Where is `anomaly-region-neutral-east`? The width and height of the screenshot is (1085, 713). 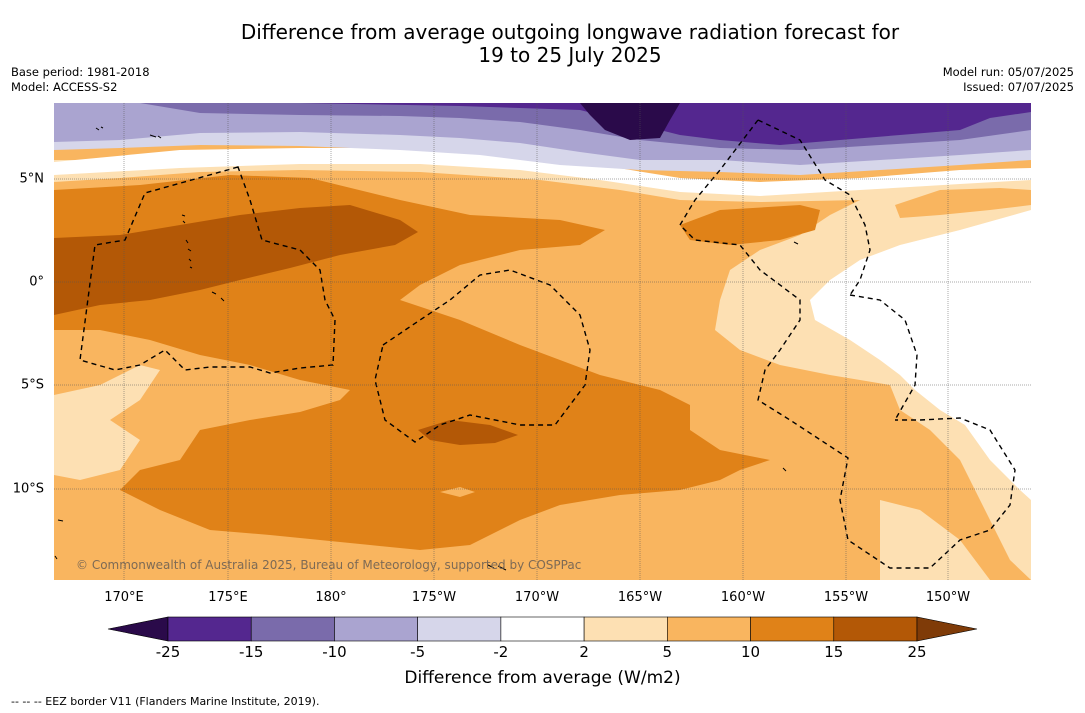
anomaly-region-neutral-east is located at coordinates (920, 355).